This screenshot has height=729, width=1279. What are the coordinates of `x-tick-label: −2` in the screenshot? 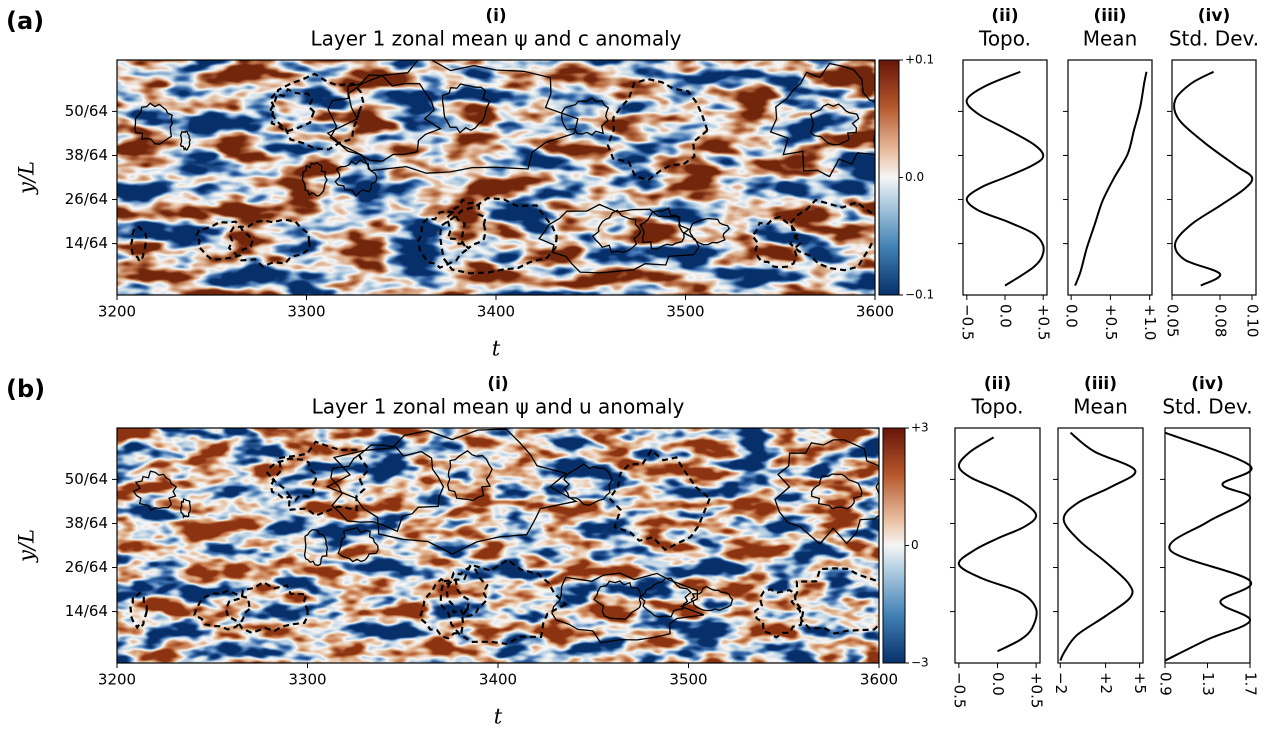 It's located at (1061, 683).